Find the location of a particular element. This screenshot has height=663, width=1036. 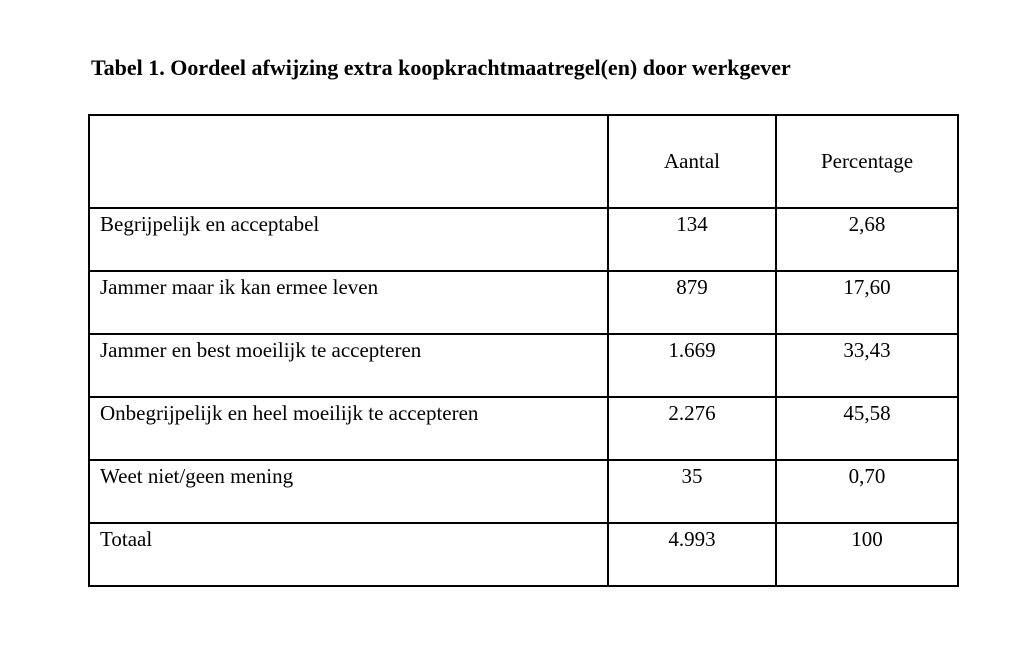

header-cell-empty is located at coordinates (348, 161).